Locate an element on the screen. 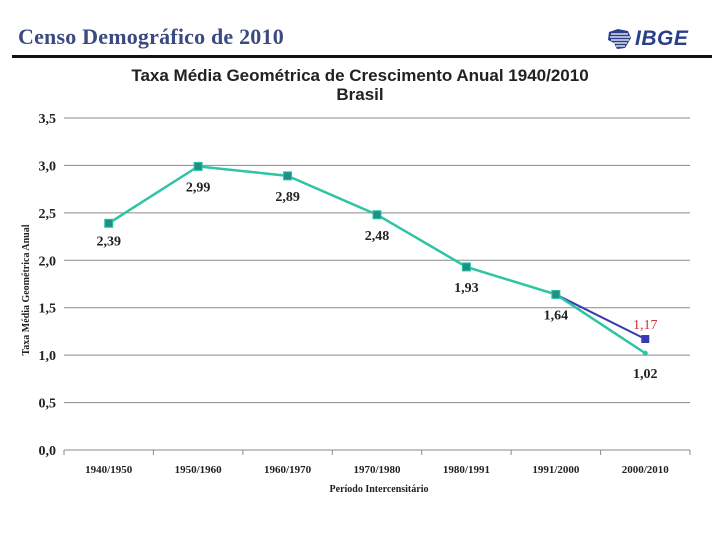 This screenshot has height=540, width=720. y-tick-label: 3,0 is located at coordinates (48, 166).